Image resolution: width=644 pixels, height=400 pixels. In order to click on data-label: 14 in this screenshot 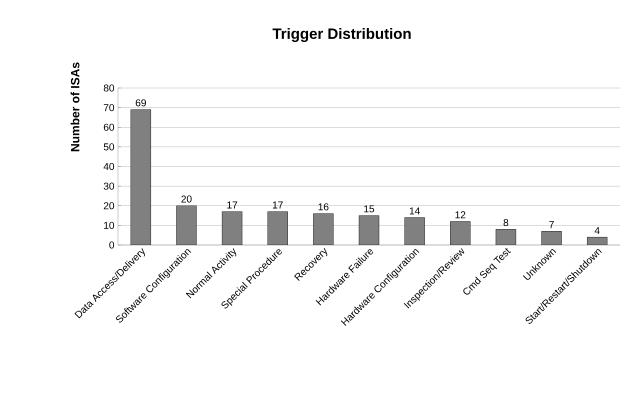, I will do `click(415, 210)`.